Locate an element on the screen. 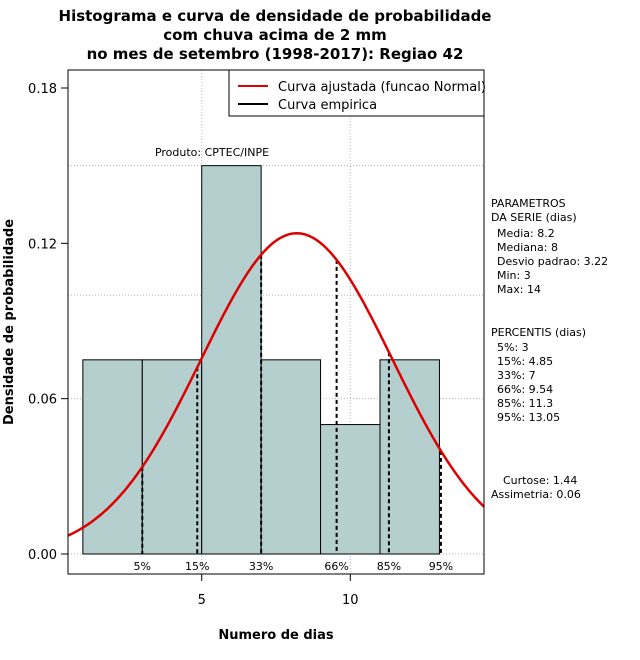 This screenshot has height=660, width=640. percentile-item-5: 95%: 13.05 is located at coordinates (528, 417).